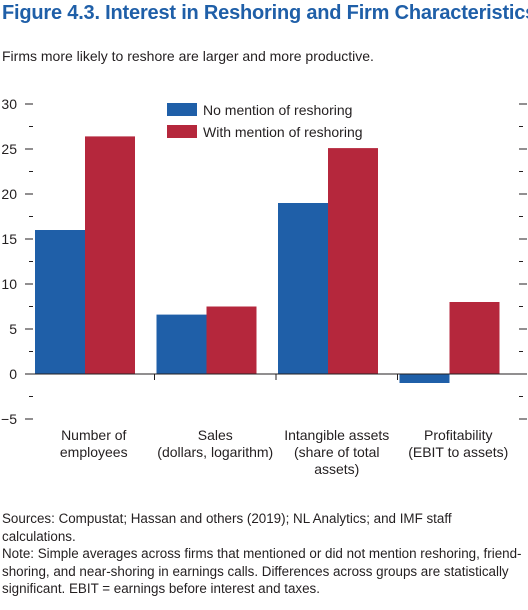  I want to click on x-category-label: Number of, so click(93, 435).